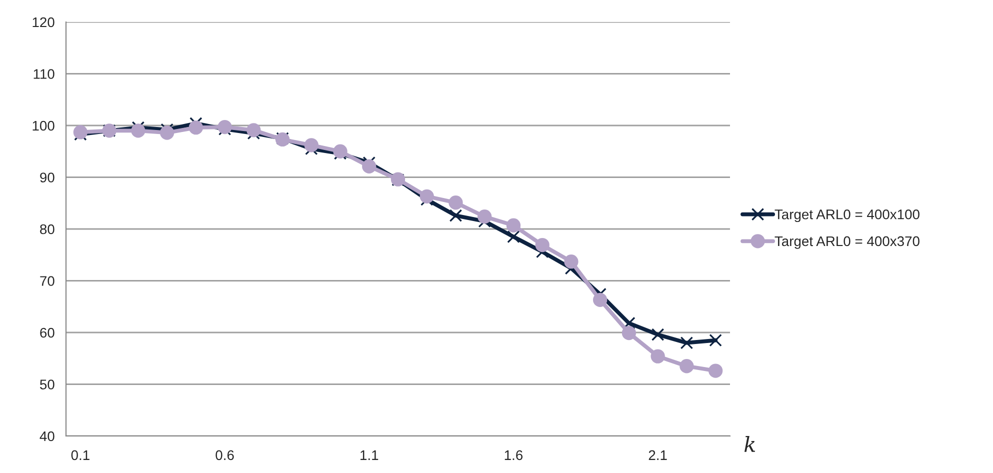  What do you see at coordinates (47, 229) in the screenshot?
I see `y-tick-label: 80` at bounding box center [47, 229].